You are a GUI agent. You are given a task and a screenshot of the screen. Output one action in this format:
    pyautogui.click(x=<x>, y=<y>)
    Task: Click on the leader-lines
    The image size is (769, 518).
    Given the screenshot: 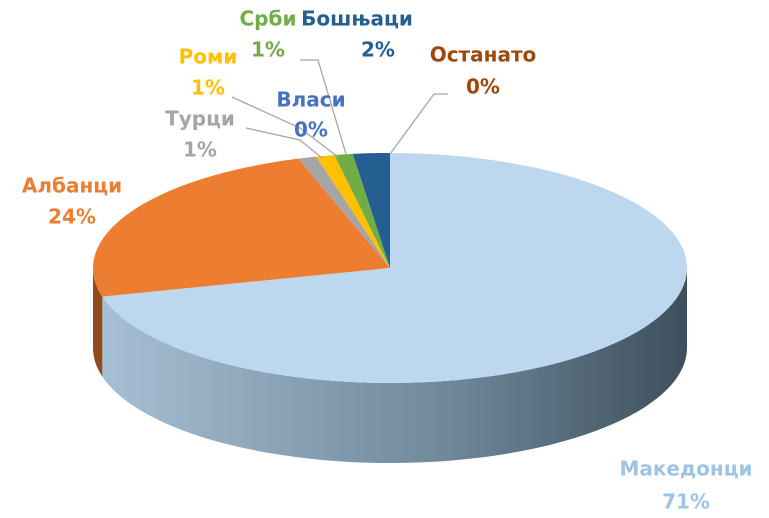 What is the action you would take?
    pyautogui.click(x=339, y=109)
    